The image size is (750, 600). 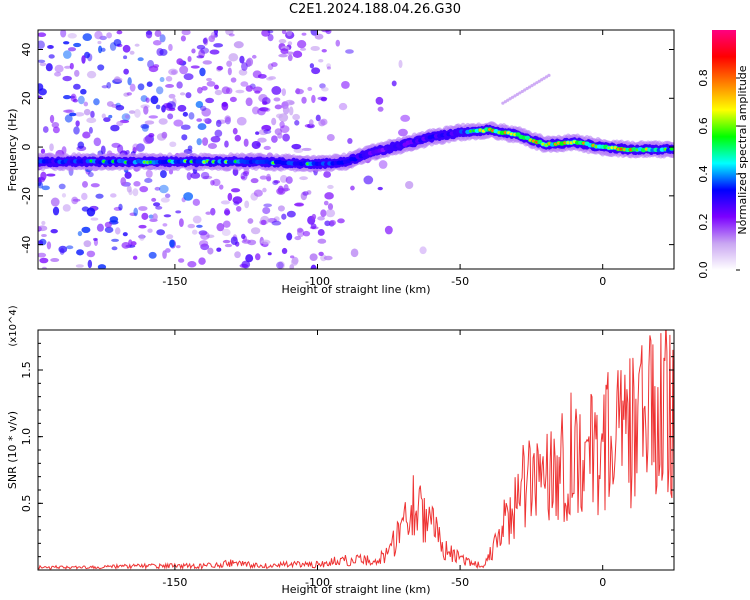 What do you see at coordinates (703, 270) in the screenshot?
I see `colorbar-tick-label: 0.0` at bounding box center [703, 270].